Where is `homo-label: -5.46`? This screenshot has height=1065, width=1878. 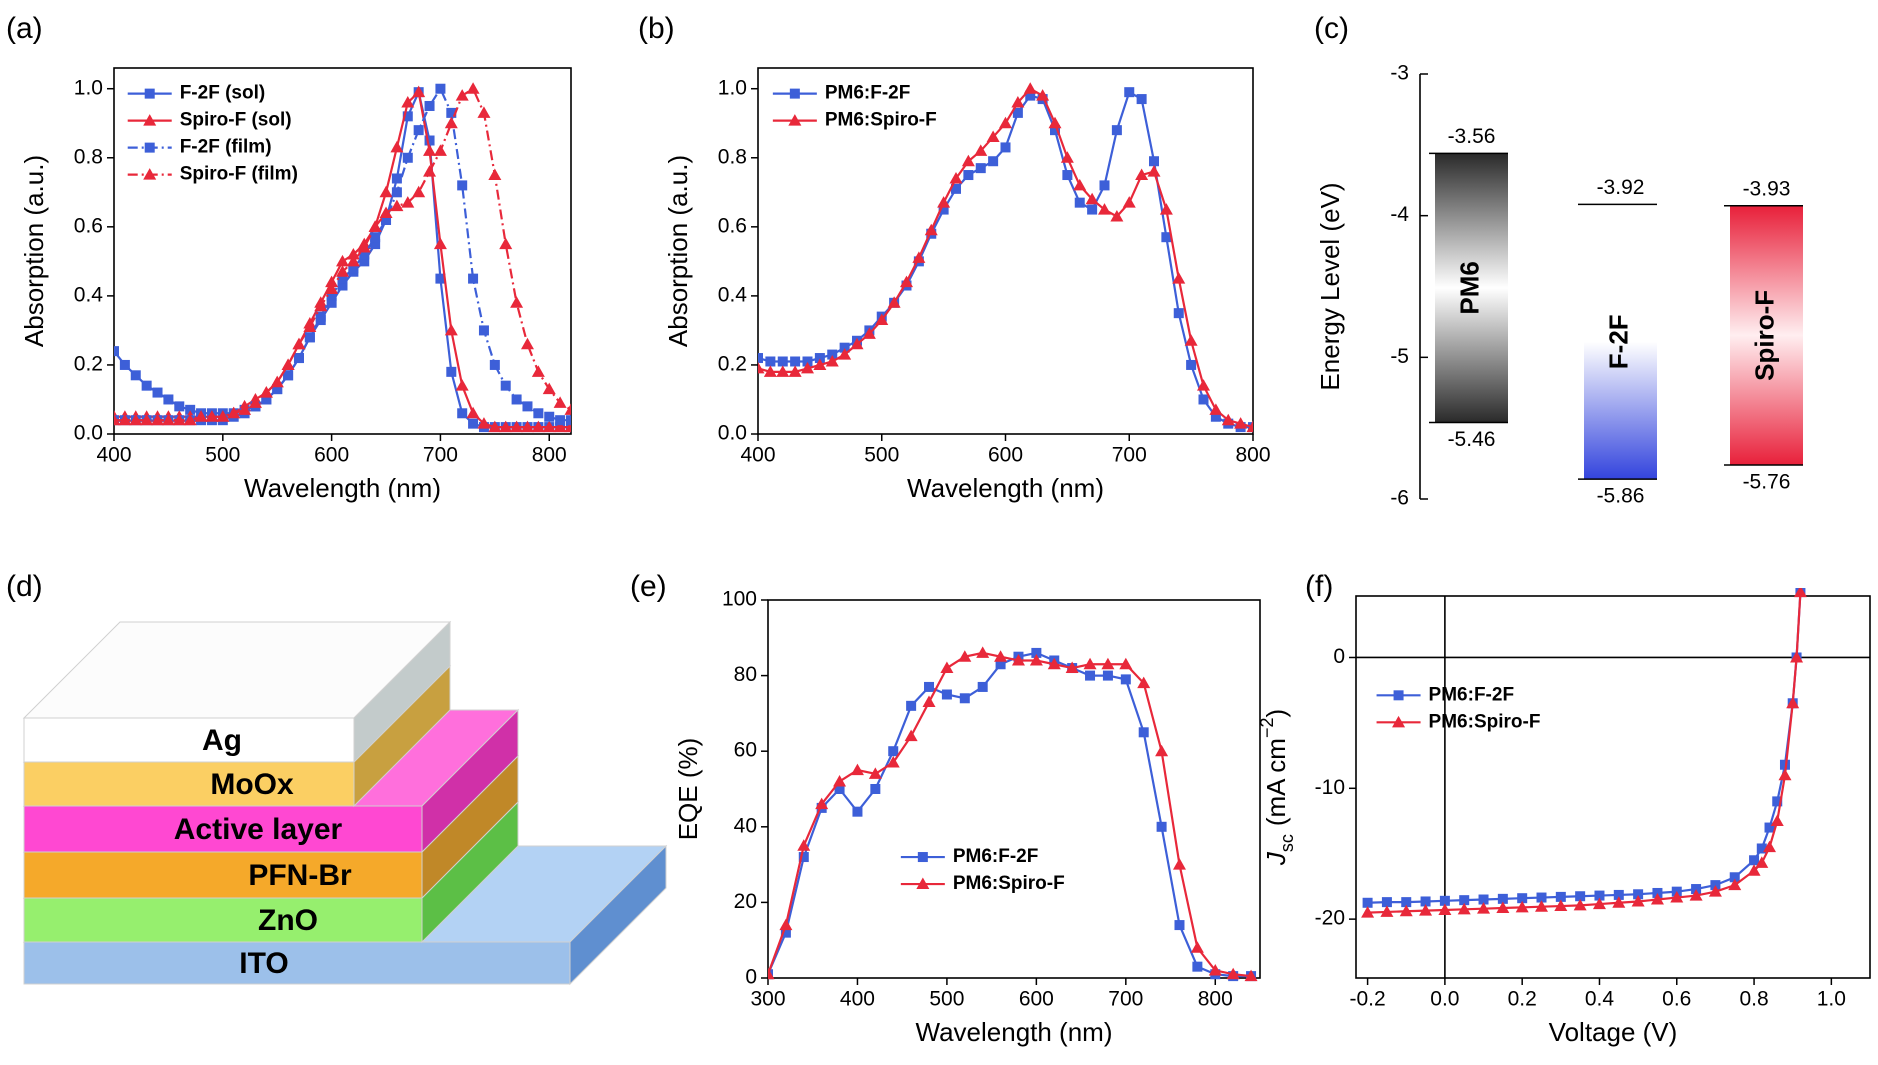 homo-label: -5.46 is located at coordinates (1472, 439).